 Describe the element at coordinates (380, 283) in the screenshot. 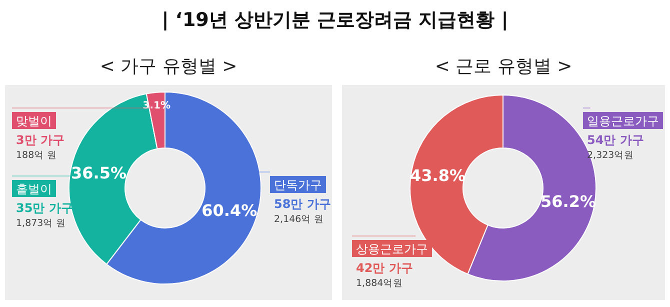

I see `text: 1,884억원` at that location.